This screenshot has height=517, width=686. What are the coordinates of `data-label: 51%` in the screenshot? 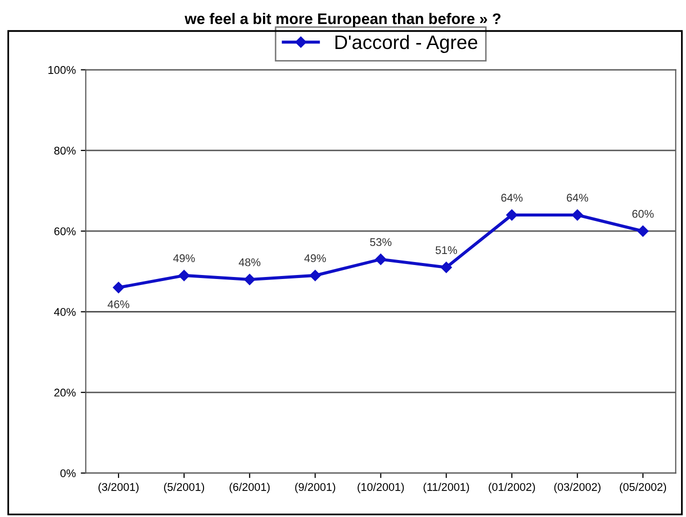 It's located at (447, 250).